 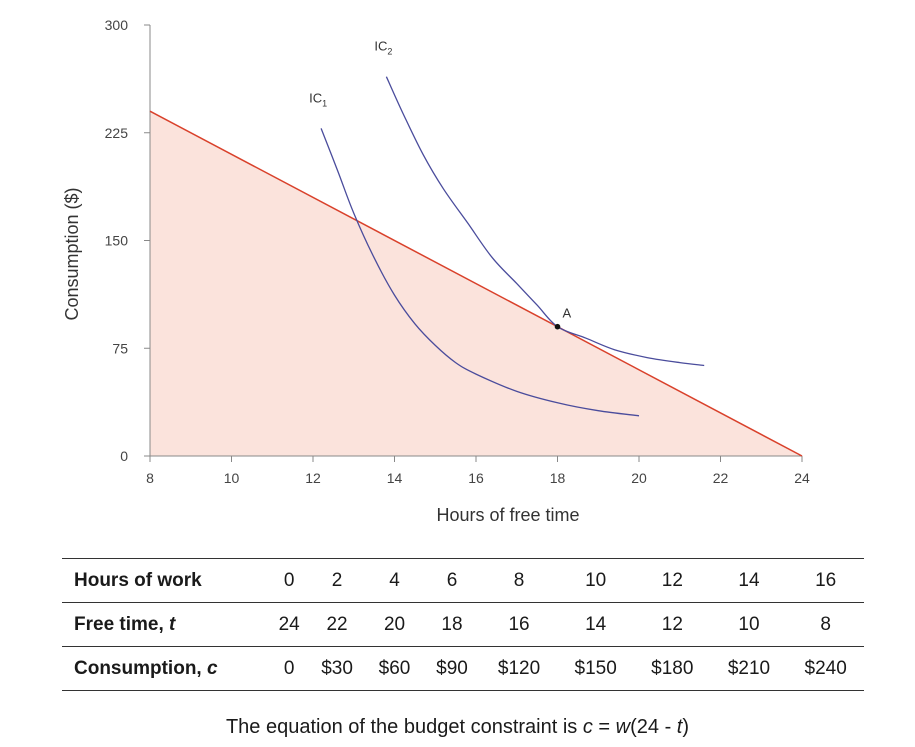 I want to click on row-header-free-time: Free time, t, so click(x=125, y=624).